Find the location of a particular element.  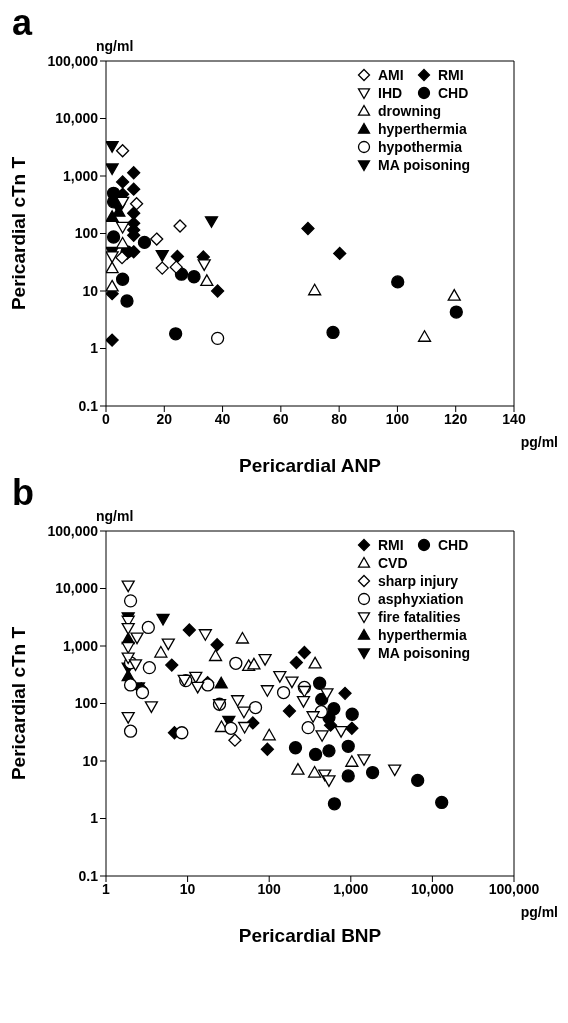

x-tick-label: 60 is located at coordinates (281, 418).